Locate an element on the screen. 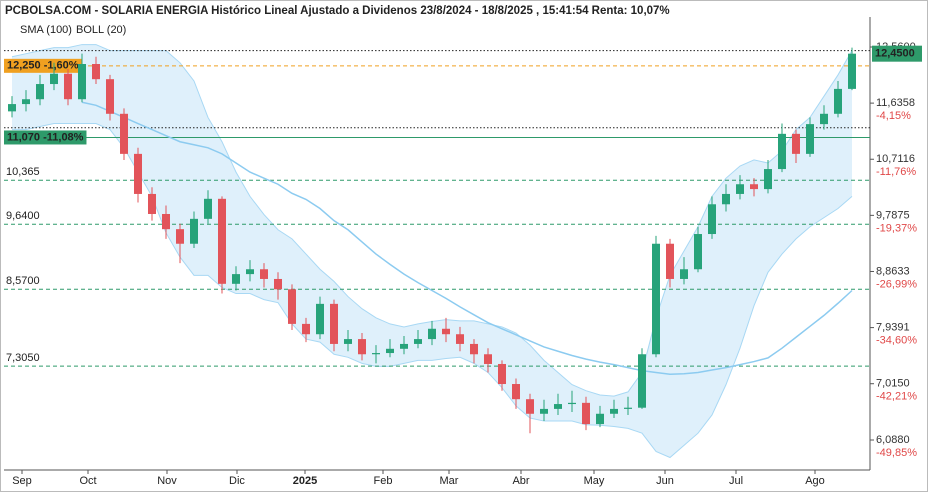 The width and height of the screenshot is (928, 492). y-tick-change: -11,76% is located at coordinates (896, 172).